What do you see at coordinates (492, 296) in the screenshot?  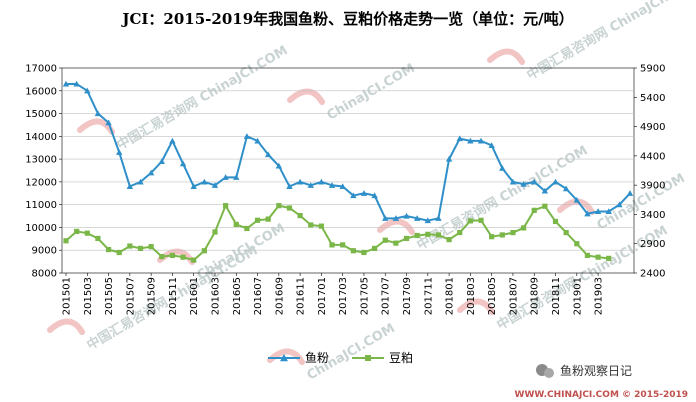 I see `x-tick-label: 201805` at bounding box center [492, 296].